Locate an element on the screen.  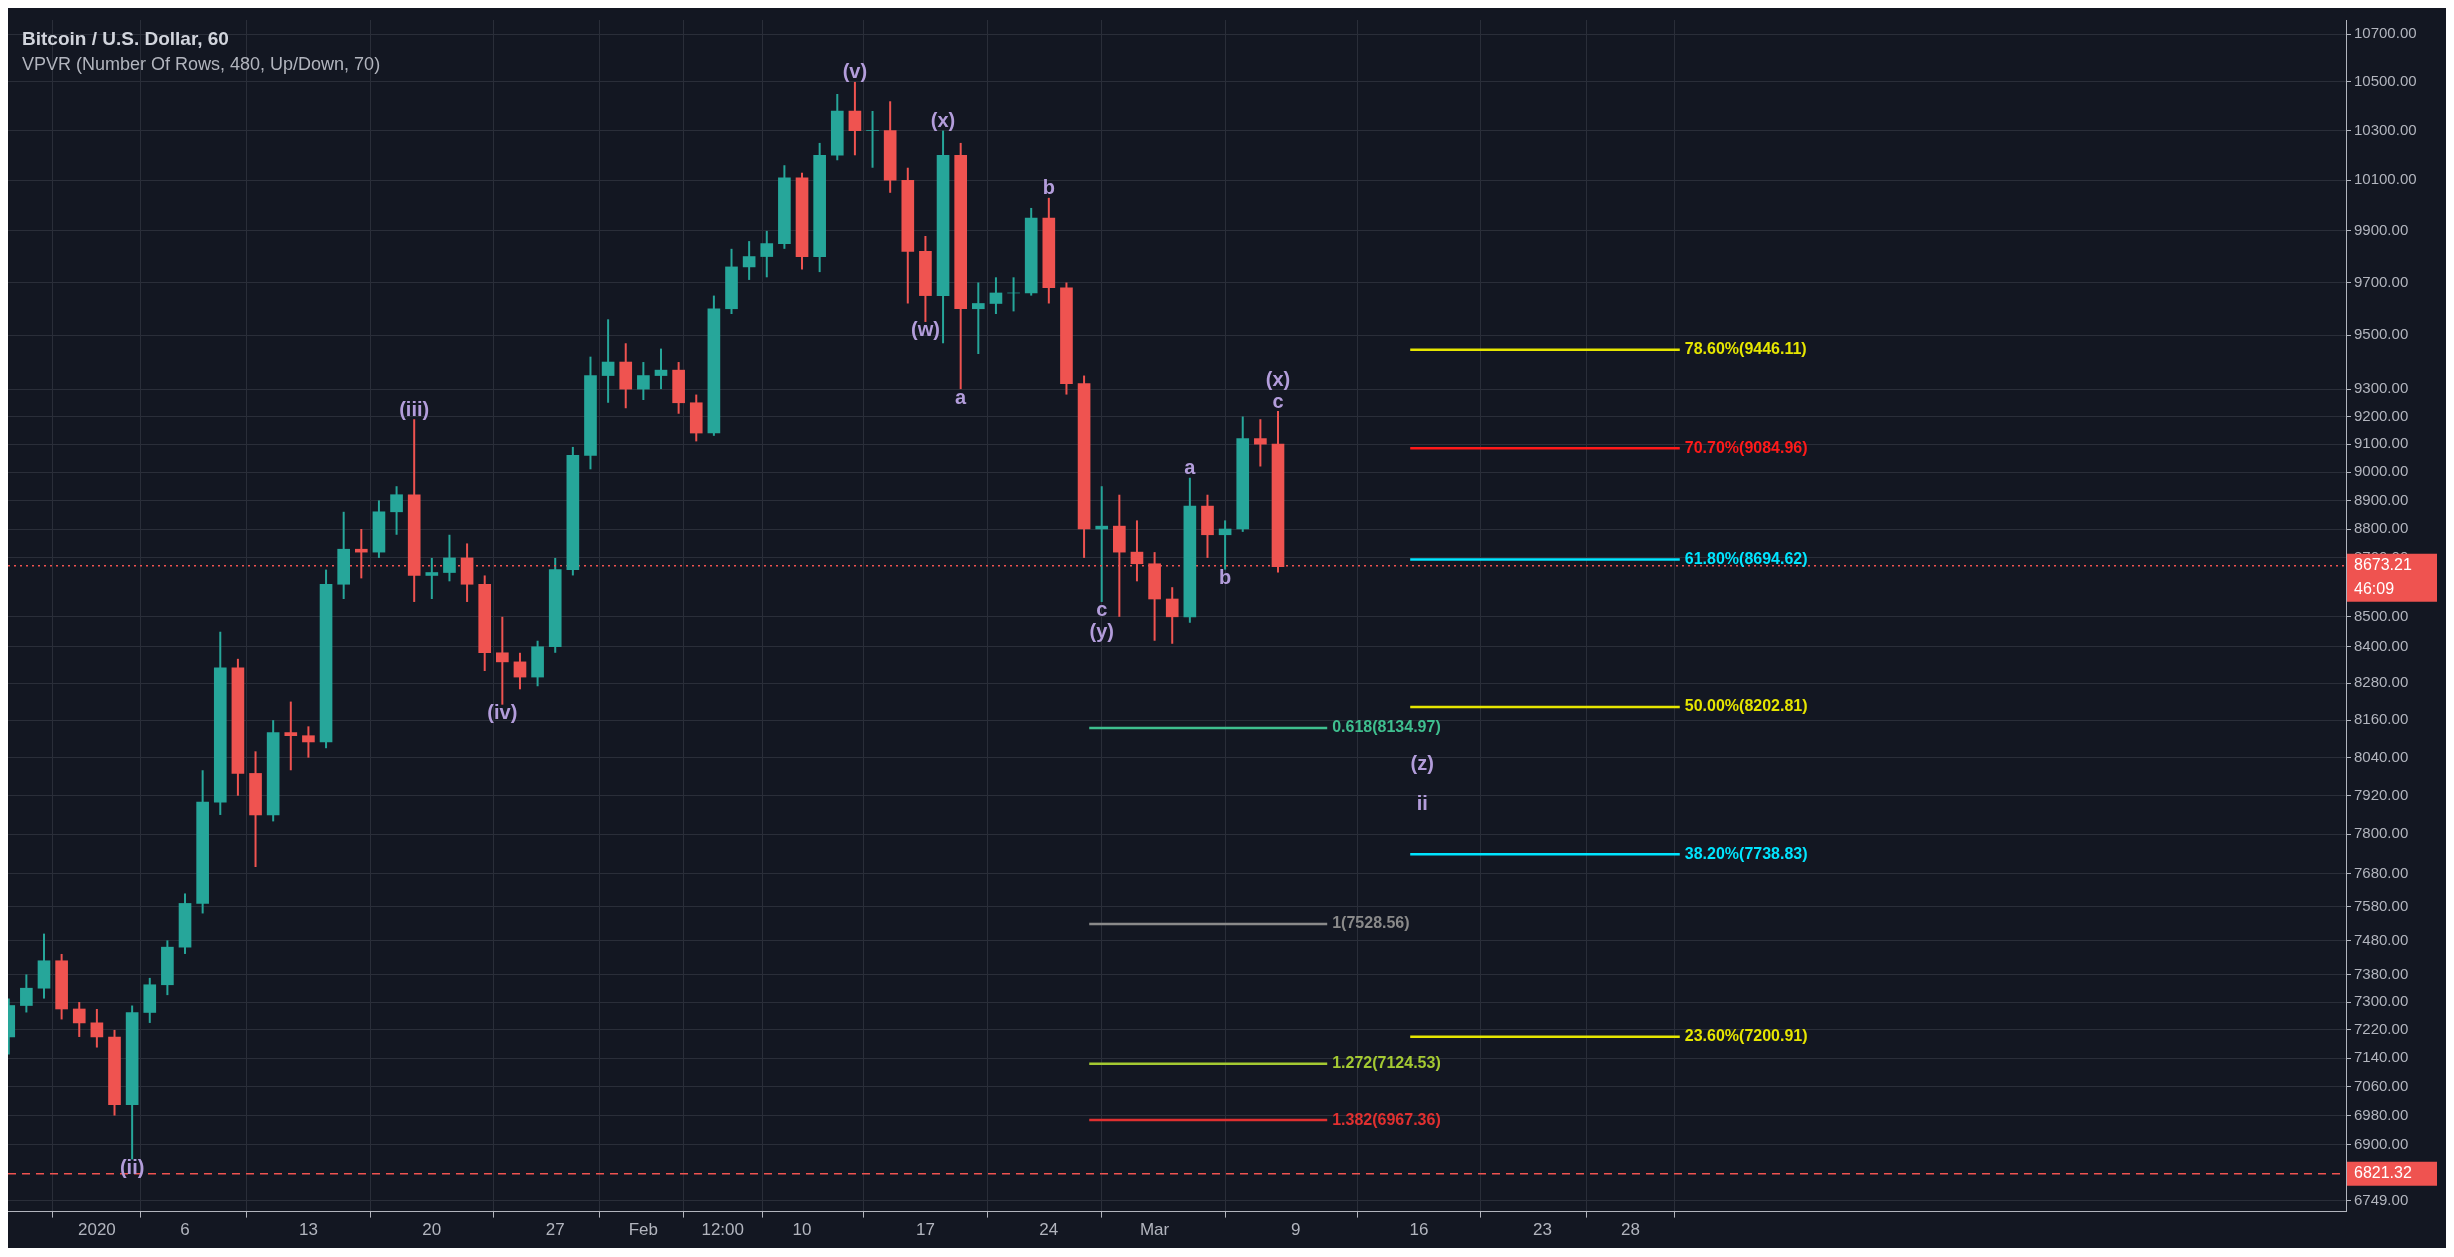
series-label: 70.70%(9084.96) is located at coordinates (1746, 447).